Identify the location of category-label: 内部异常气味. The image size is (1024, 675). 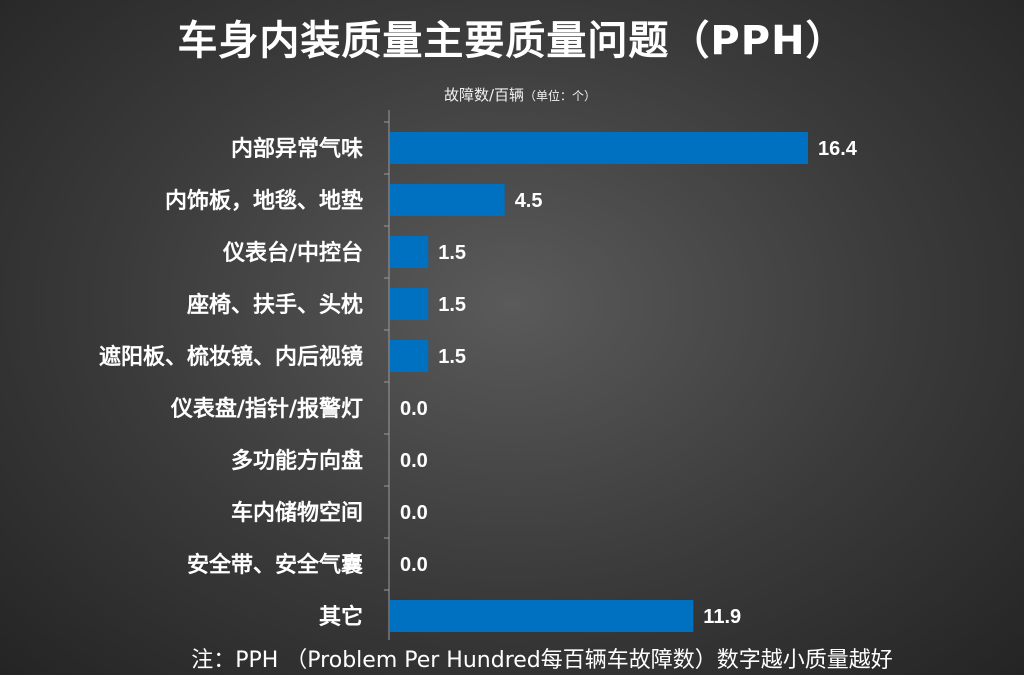
(297, 149).